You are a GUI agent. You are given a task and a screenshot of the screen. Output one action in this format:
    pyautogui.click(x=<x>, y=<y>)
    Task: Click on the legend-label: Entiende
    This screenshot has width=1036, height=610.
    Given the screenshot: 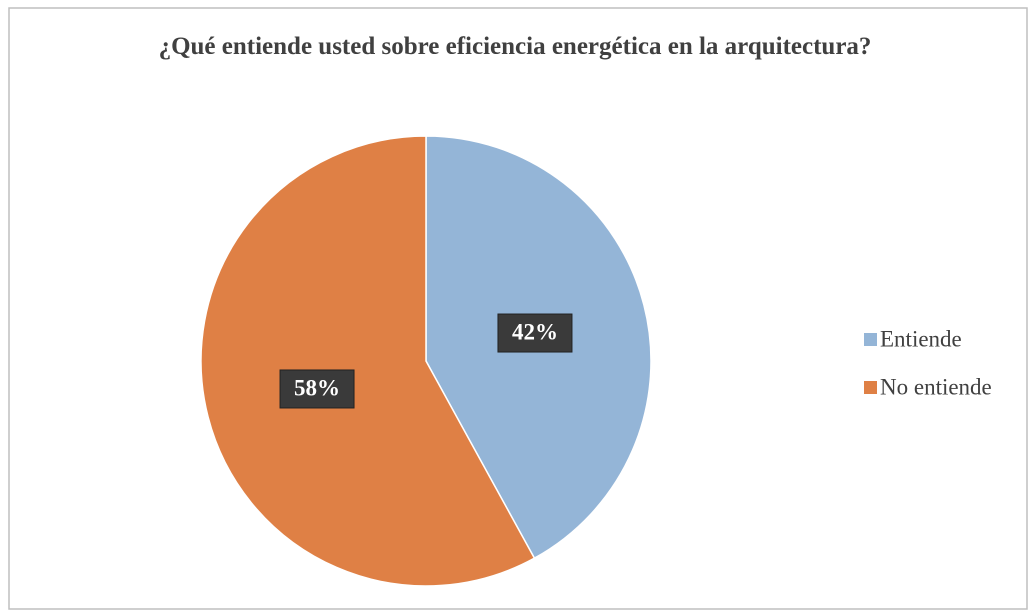 What is the action you would take?
    pyautogui.click(x=921, y=338)
    